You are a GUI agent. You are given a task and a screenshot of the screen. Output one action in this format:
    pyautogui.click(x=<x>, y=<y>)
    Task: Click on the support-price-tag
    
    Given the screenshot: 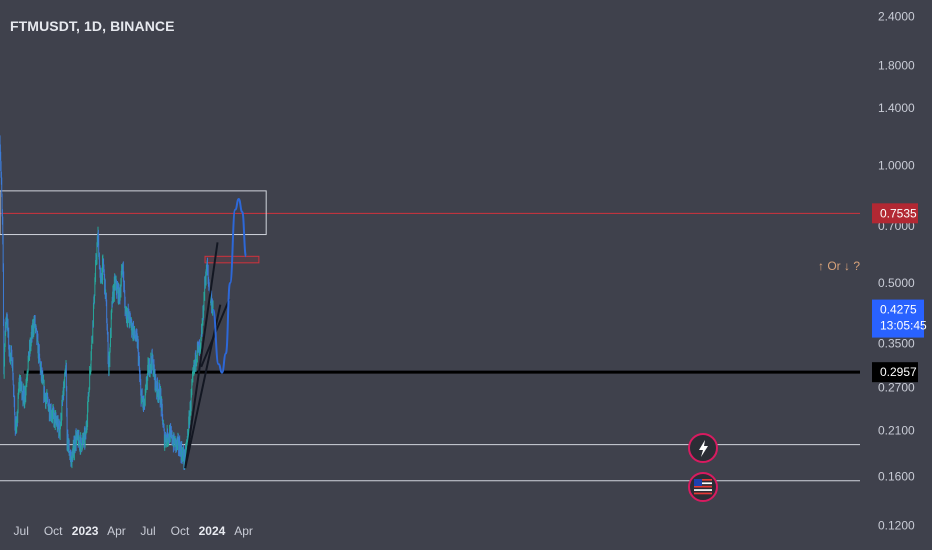 What is the action you would take?
    pyautogui.click(x=895, y=372)
    